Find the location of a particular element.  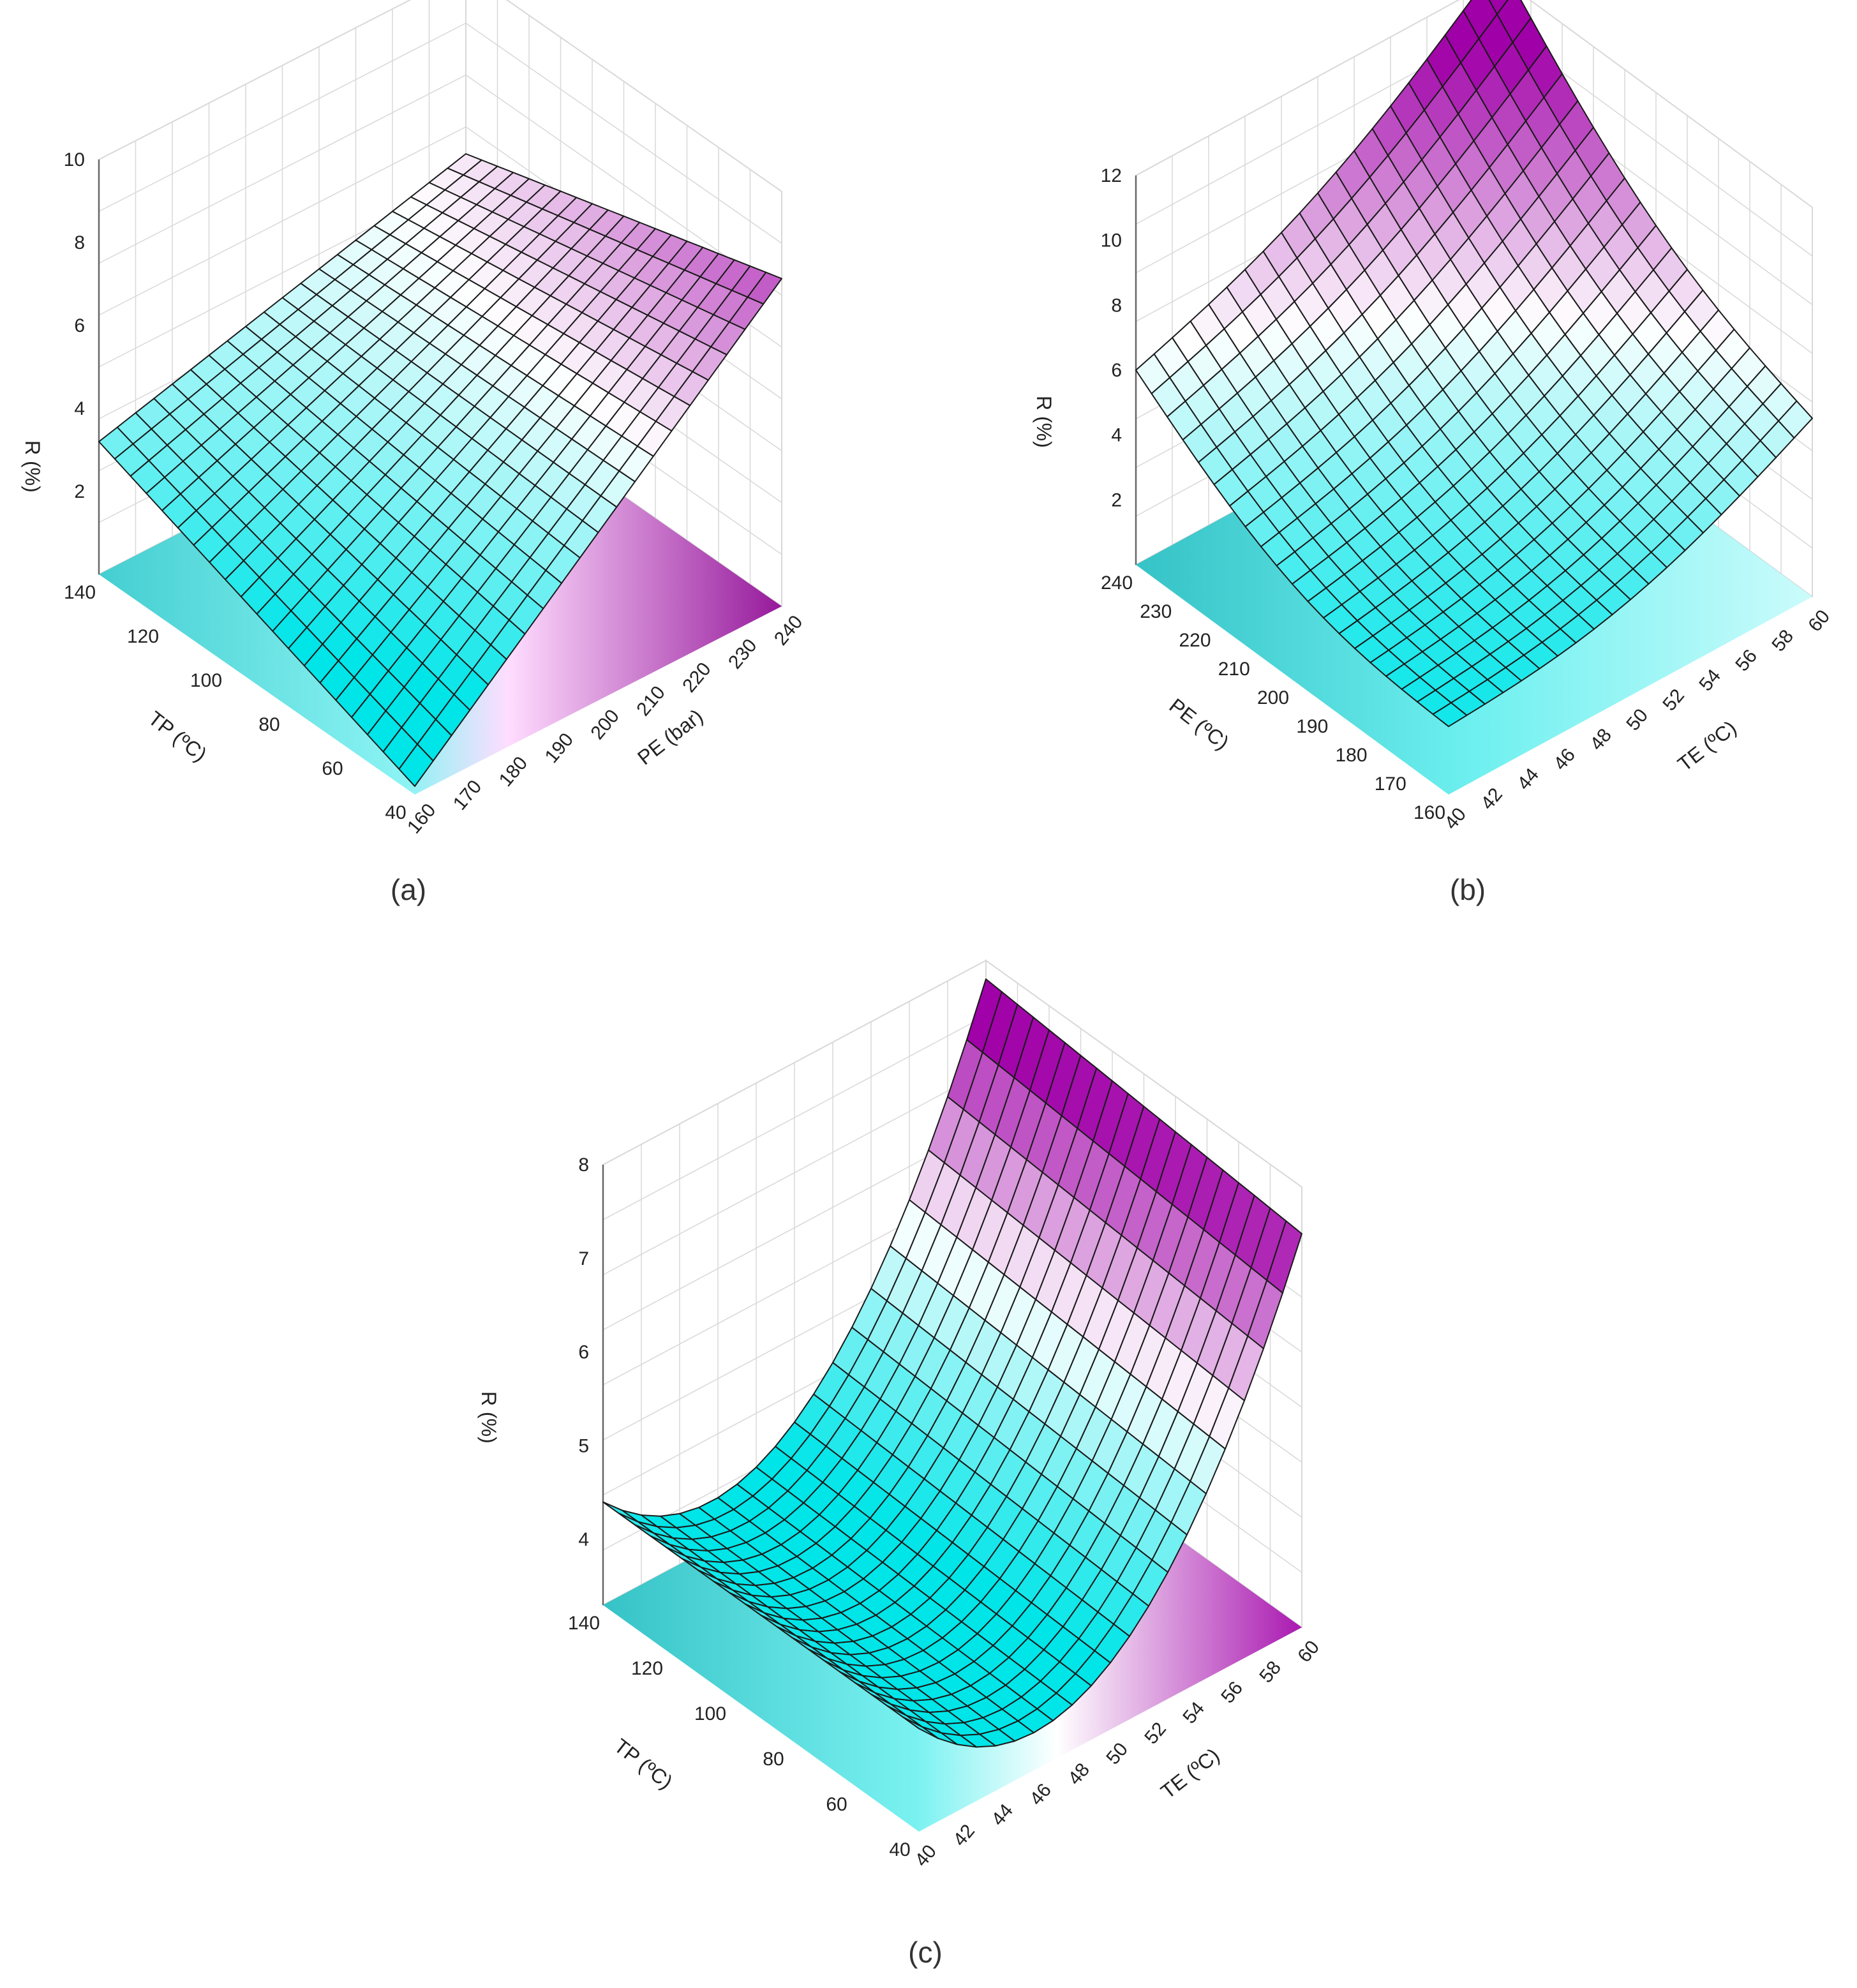

panel-c-z-axis-label: R (%) is located at coordinates (488, 1417).